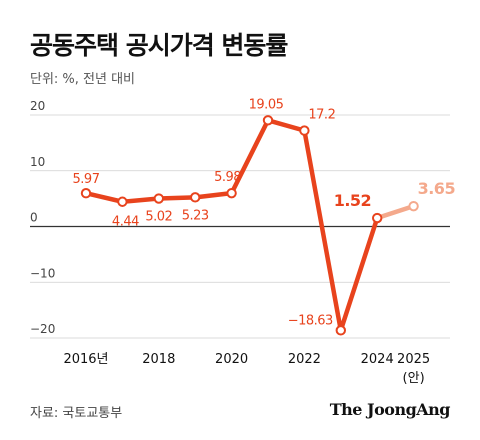 The height and width of the screenshot is (440, 480). What do you see at coordinates (159, 45) in the screenshot?
I see `chart-title: 공동주택 공시가격 변동률` at bounding box center [159, 45].